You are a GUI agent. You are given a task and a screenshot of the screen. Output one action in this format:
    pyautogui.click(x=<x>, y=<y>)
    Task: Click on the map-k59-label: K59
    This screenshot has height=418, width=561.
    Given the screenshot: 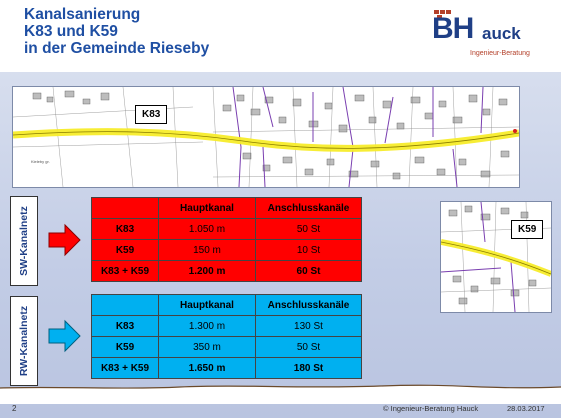 What is the action you would take?
    pyautogui.click(x=527, y=229)
    